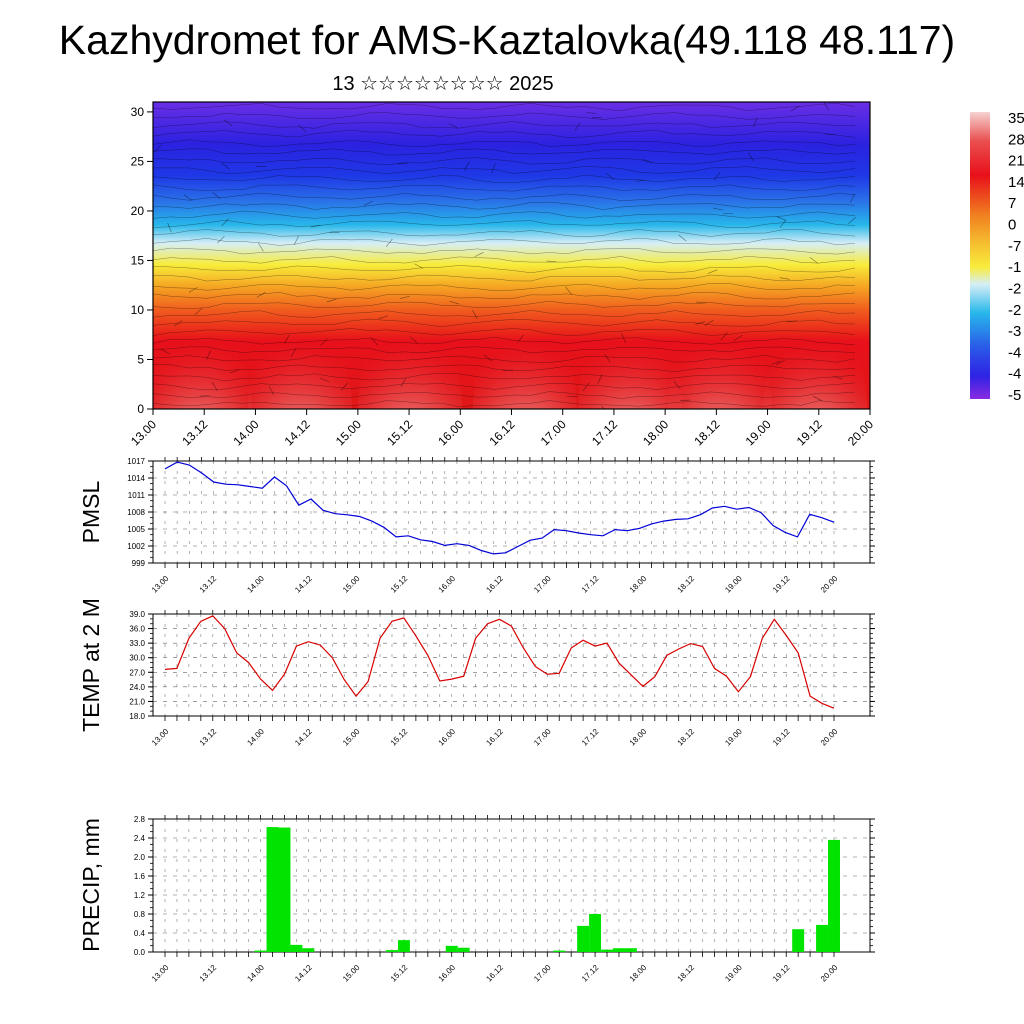 This screenshot has height=1024, width=1024. I want to click on section-x-tick-label: 17.12, so click(604, 432).